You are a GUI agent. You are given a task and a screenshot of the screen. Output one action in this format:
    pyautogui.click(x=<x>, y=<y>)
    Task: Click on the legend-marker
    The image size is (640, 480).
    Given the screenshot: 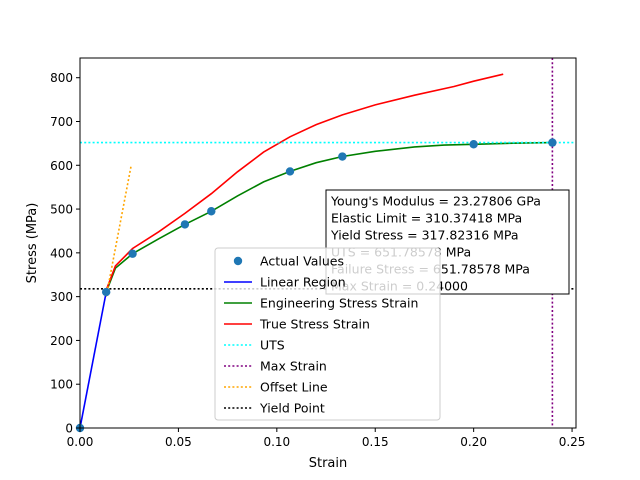 What is the action you would take?
    pyautogui.click(x=238, y=261)
    